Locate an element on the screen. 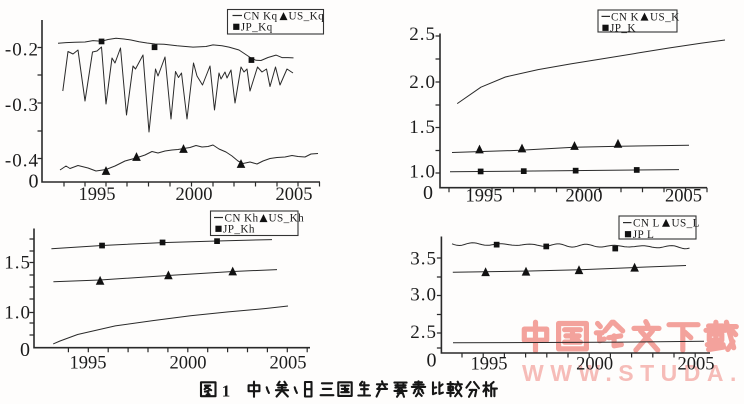  svg-text: 2.0 is located at coordinates (422, 82).